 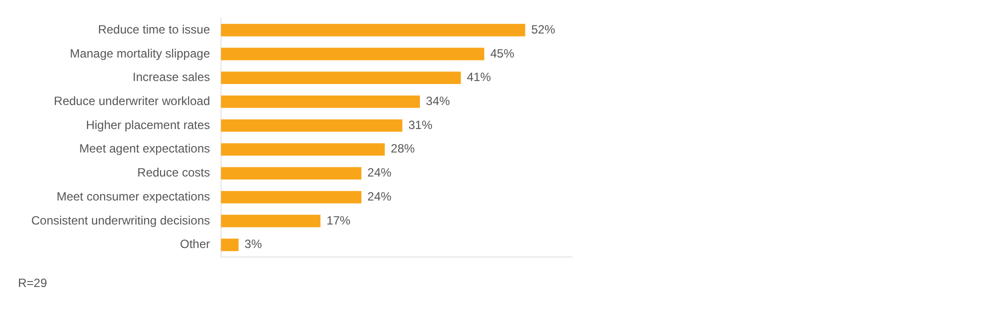 I want to click on data-label: 3%, so click(x=253, y=244).